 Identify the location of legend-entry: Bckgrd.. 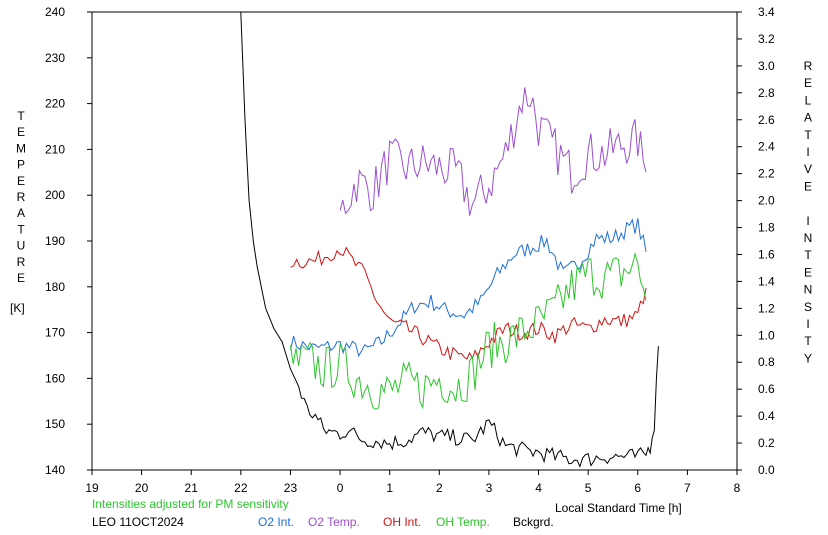
(533, 522).